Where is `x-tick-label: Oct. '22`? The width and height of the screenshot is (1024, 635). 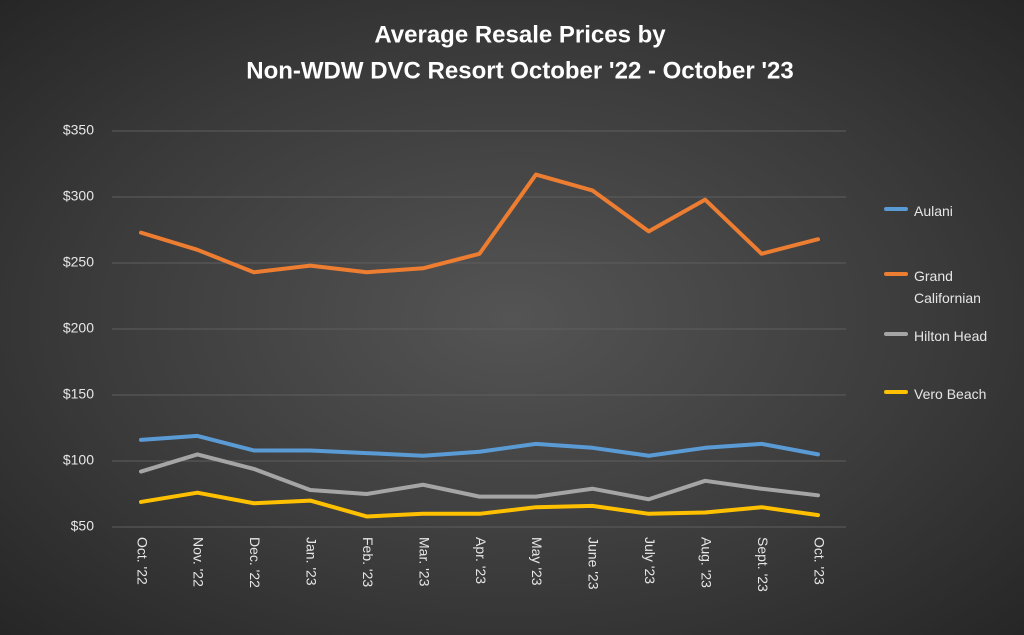 x-tick-label: Oct. '22 is located at coordinates (142, 561).